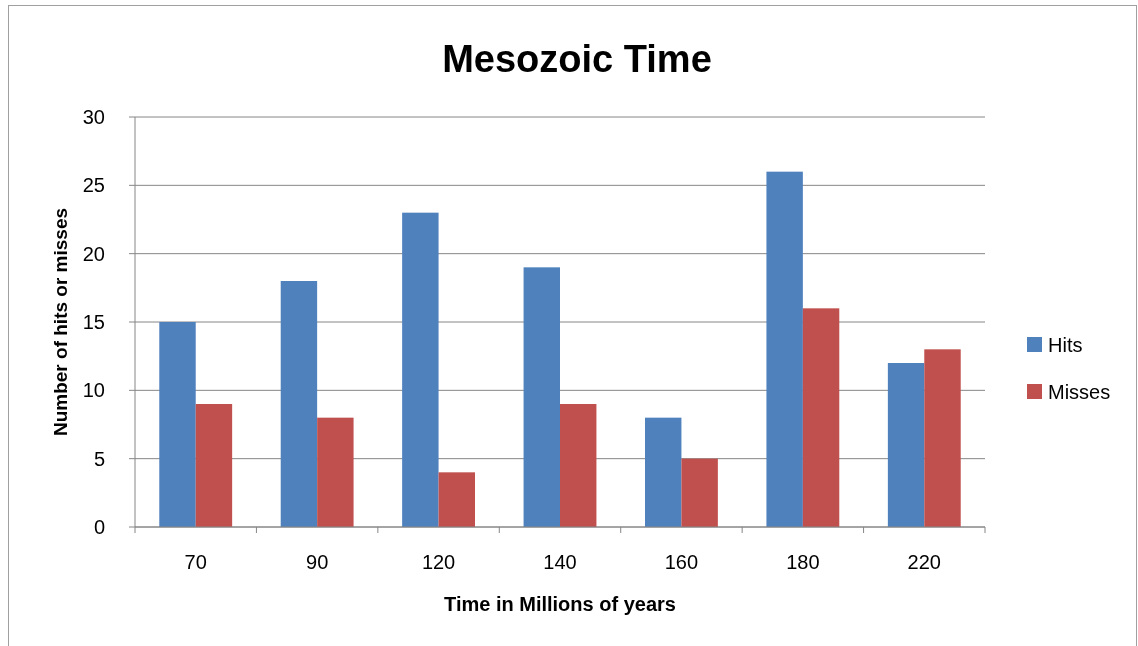  Describe the element at coordinates (1079, 392) in the screenshot. I see `legend-label: Misses` at that location.